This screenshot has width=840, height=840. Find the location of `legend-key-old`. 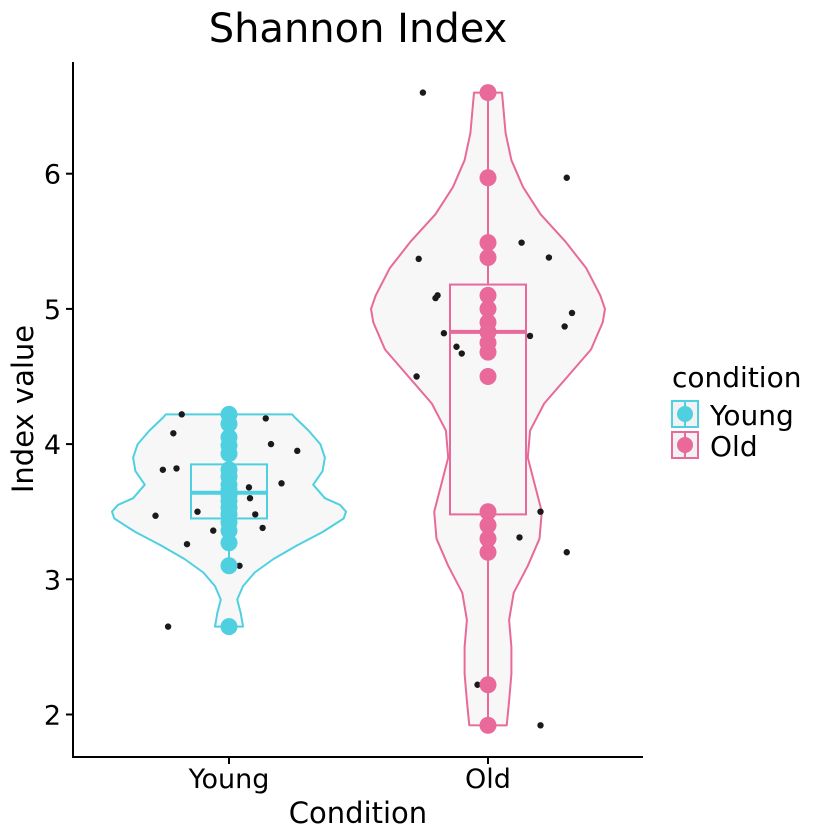

legend-key-old is located at coordinates (685, 445).